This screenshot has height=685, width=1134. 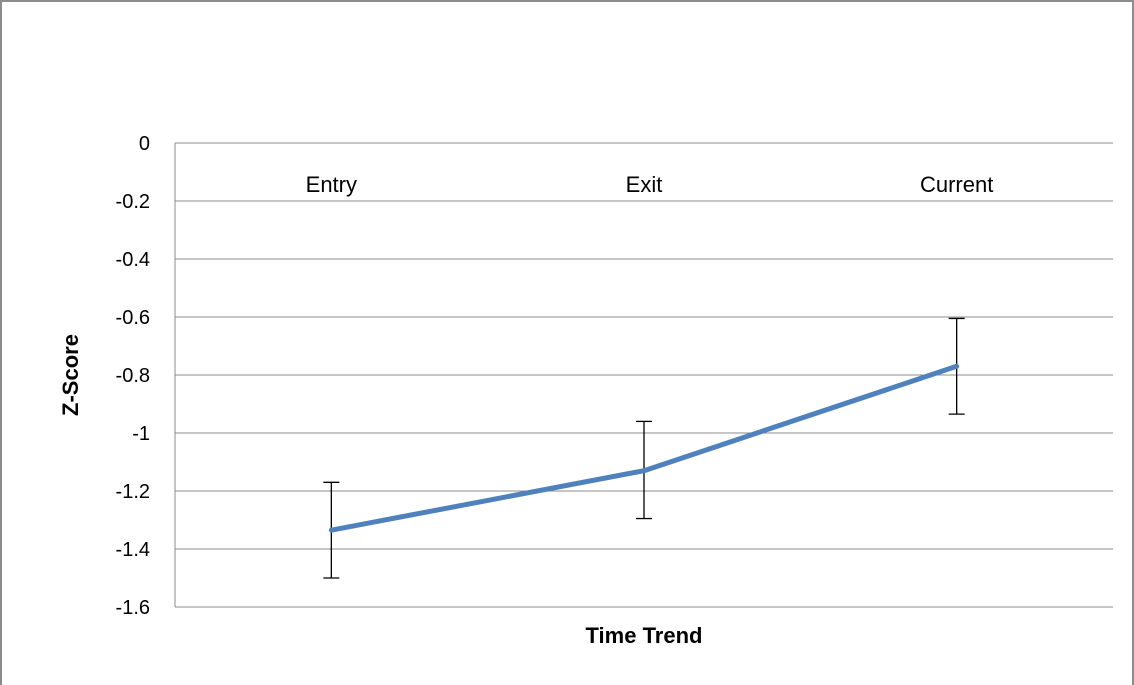 What do you see at coordinates (133, 318) in the screenshot?
I see `y-tick-label: -0.6` at bounding box center [133, 318].